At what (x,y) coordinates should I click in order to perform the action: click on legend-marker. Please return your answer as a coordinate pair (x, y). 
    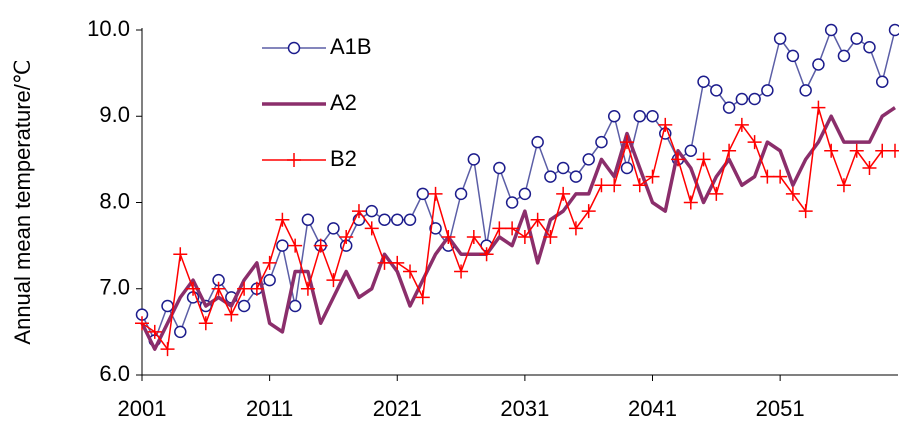
    Looking at the image, I should click on (294, 48).